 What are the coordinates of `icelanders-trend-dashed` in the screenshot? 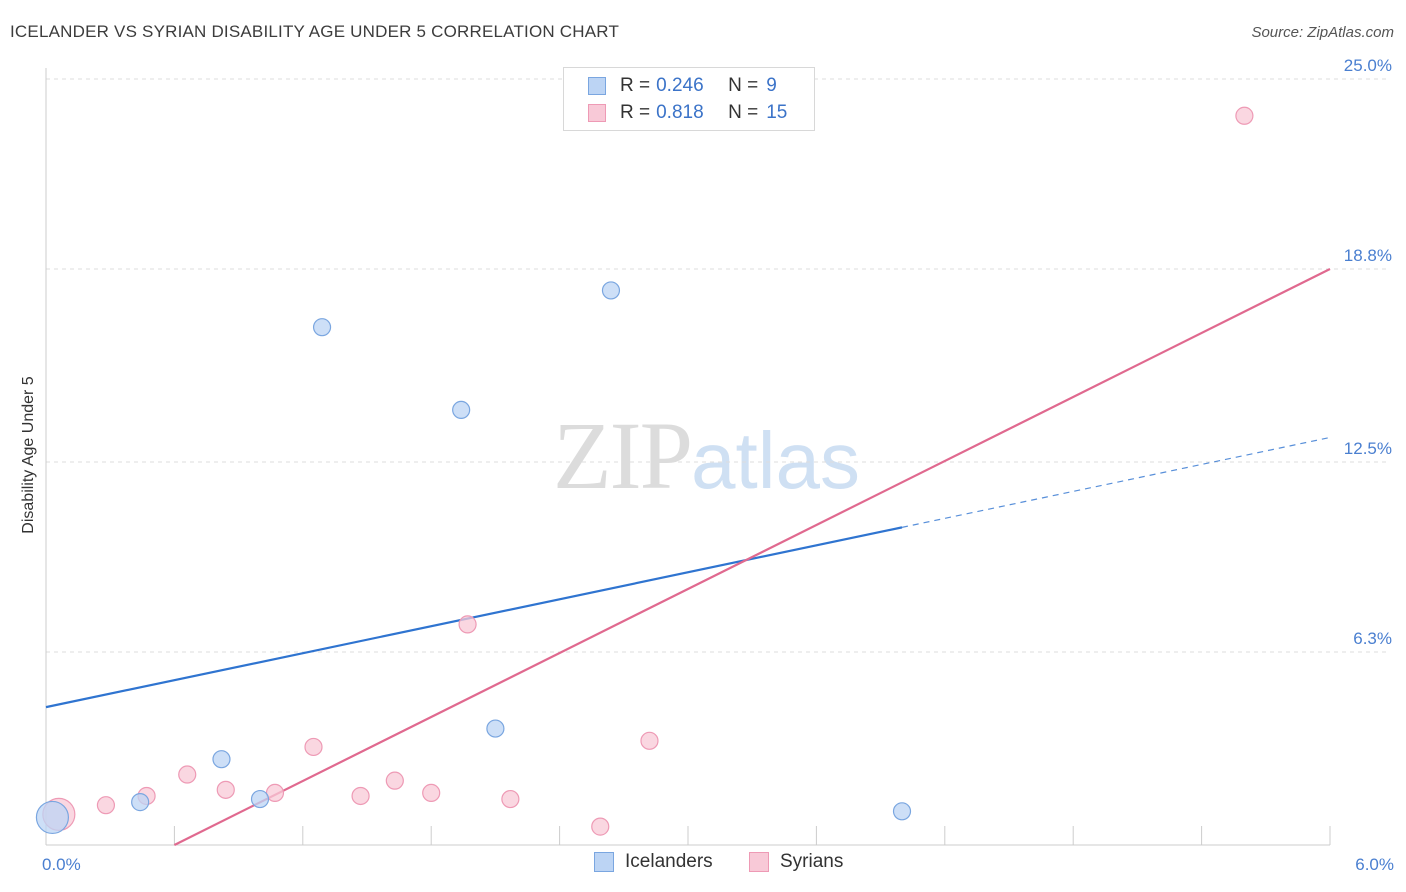 It's located at (1116, 482).